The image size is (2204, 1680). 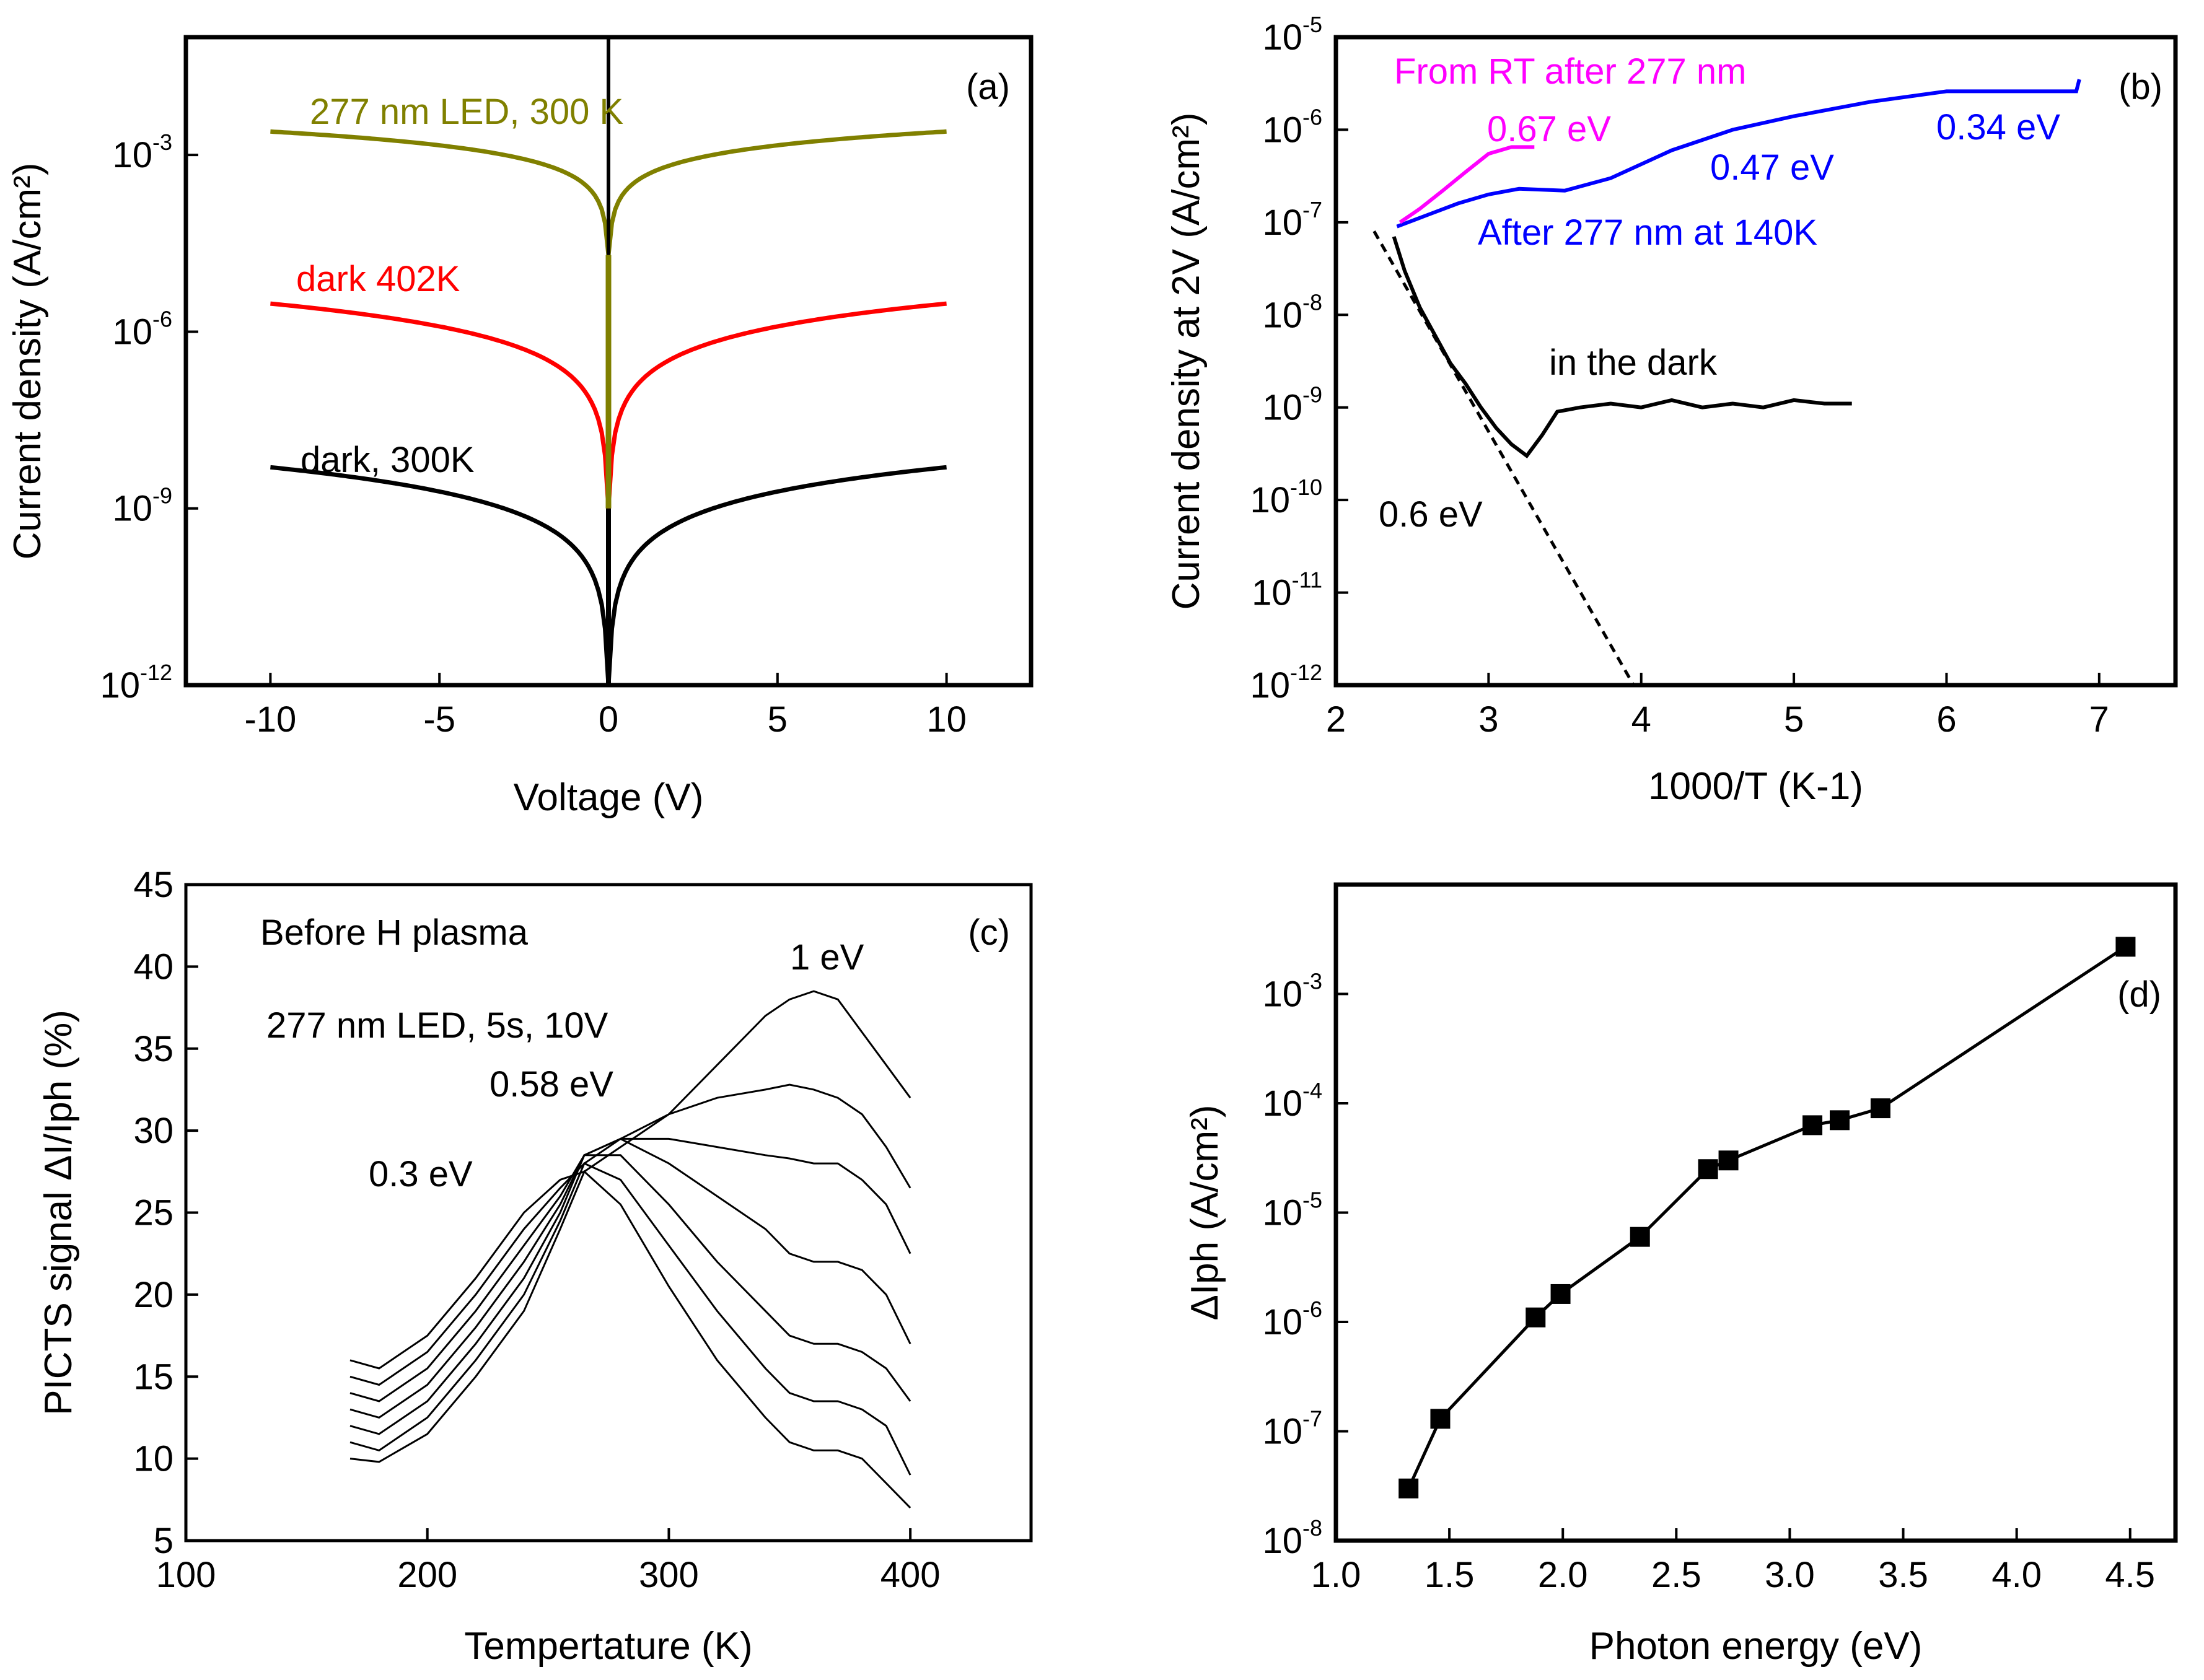 I want to click on x-tick-label: 3.5, so click(x=1903, y=1575).